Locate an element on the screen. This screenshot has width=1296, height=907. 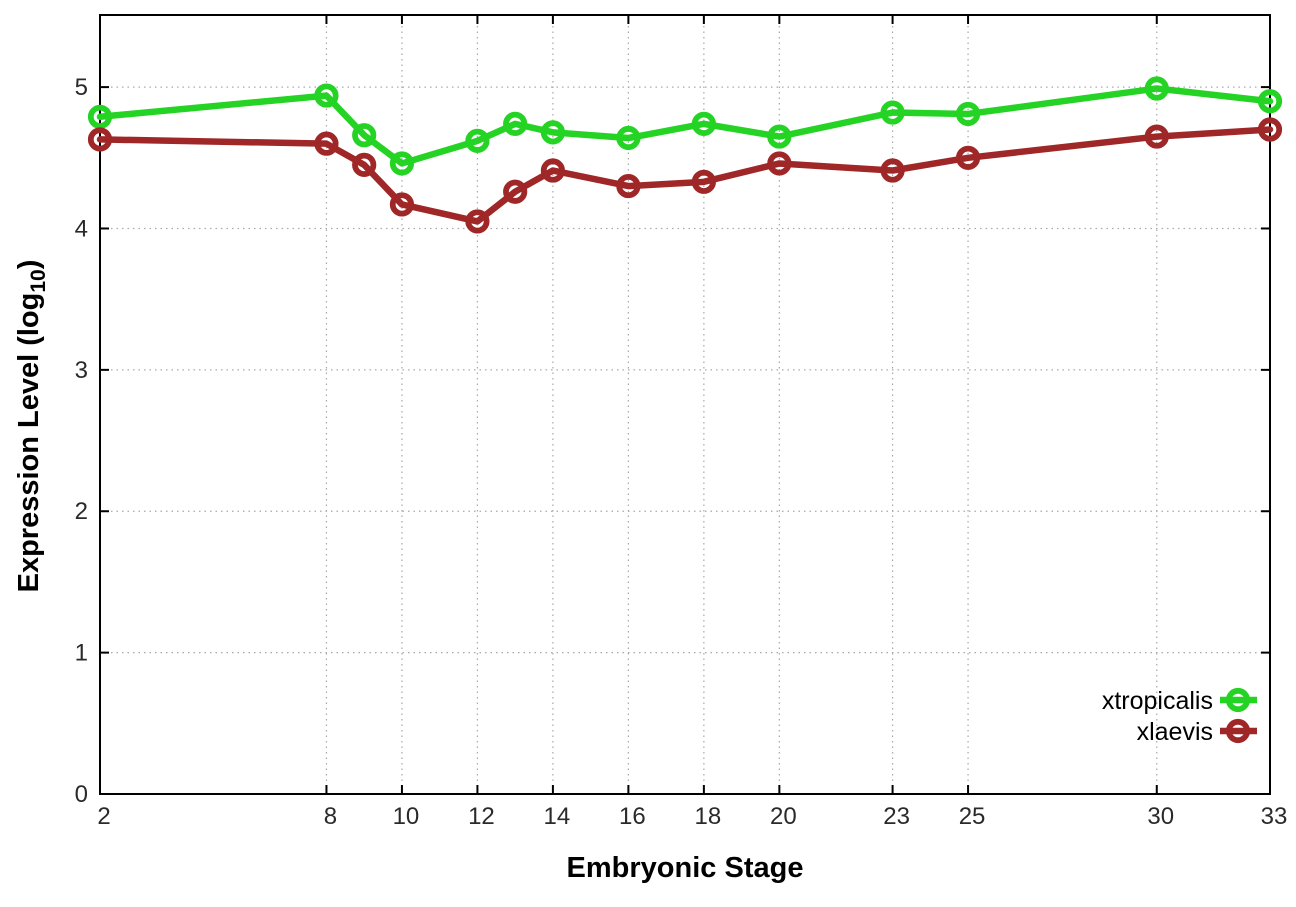
y-tick-label: 4 is located at coordinates (81, 228).